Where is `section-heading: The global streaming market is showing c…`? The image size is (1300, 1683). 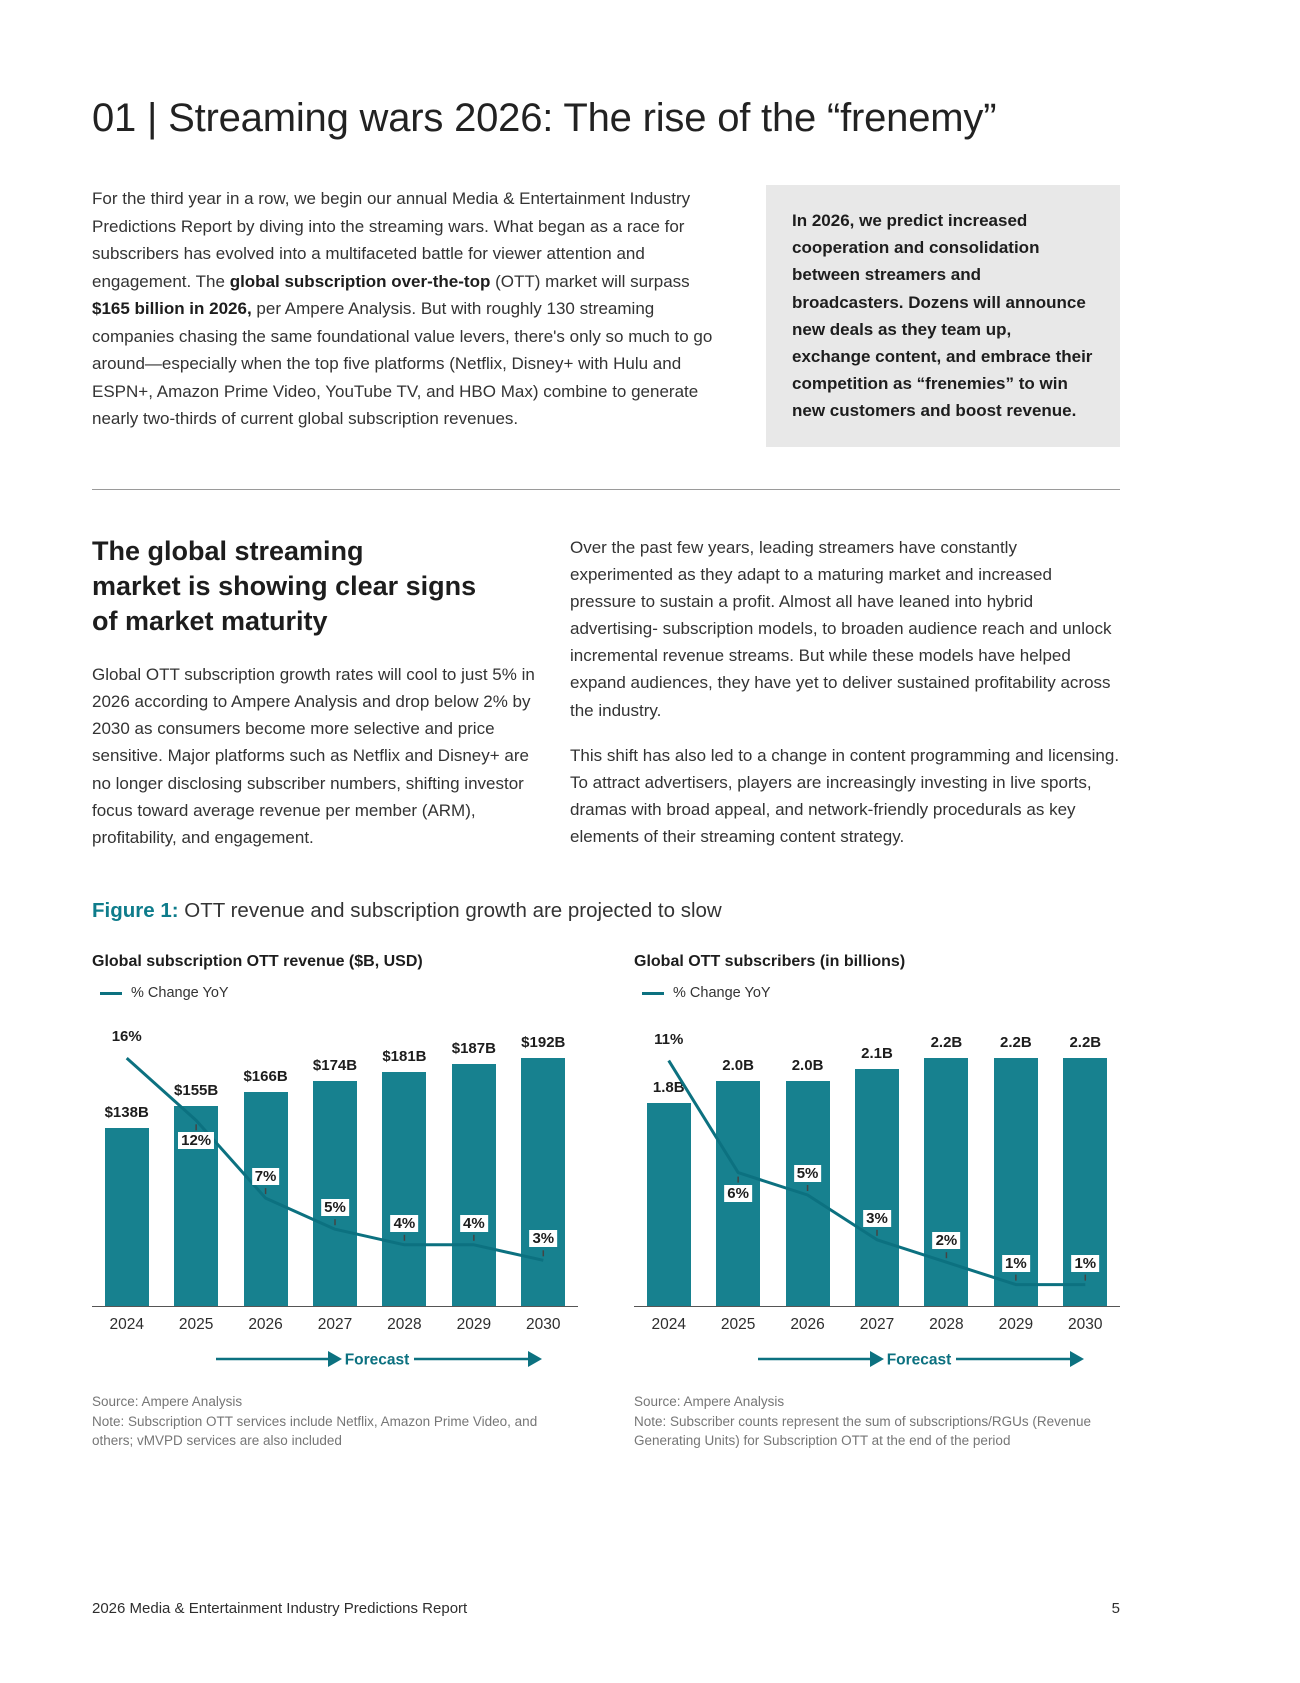
section-heading: The global streaming market is showing c… is located at coordinates (284, 585).